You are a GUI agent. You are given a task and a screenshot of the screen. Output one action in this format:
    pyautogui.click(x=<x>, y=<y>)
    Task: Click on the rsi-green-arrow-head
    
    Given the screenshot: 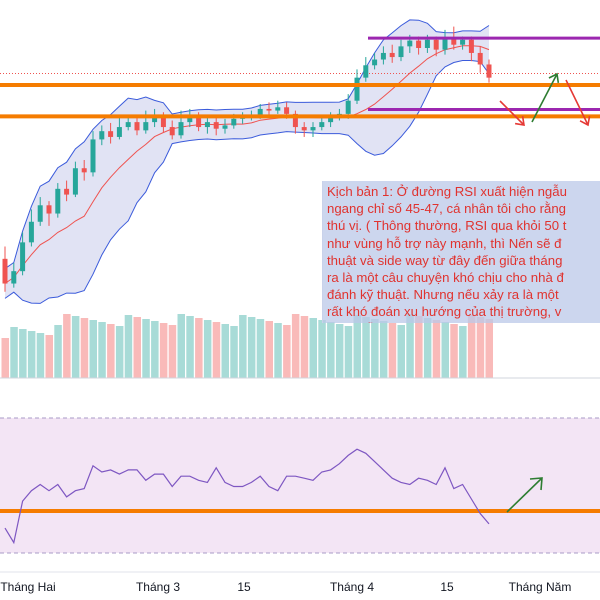 What is the action you would take?
    pyautogui.click(x=536, y=484)
    